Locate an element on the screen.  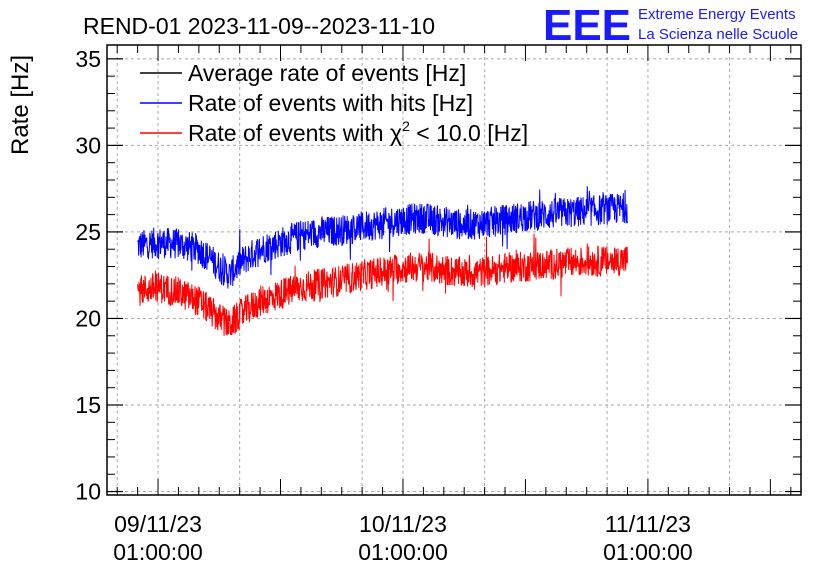
y-tick-label: 15 is located at coordinates (88, 405).